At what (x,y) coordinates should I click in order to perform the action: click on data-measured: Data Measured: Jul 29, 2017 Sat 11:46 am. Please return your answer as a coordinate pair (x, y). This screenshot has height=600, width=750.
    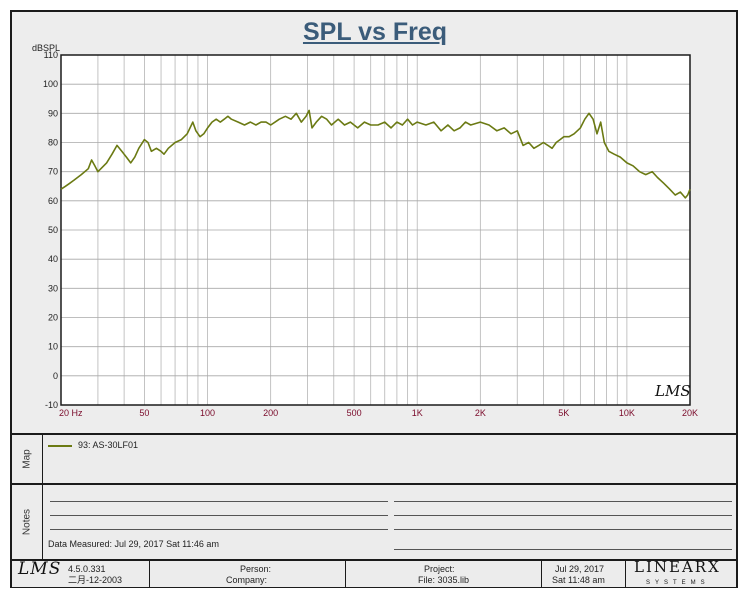
    Looking at the image, I should click on (133, 544).